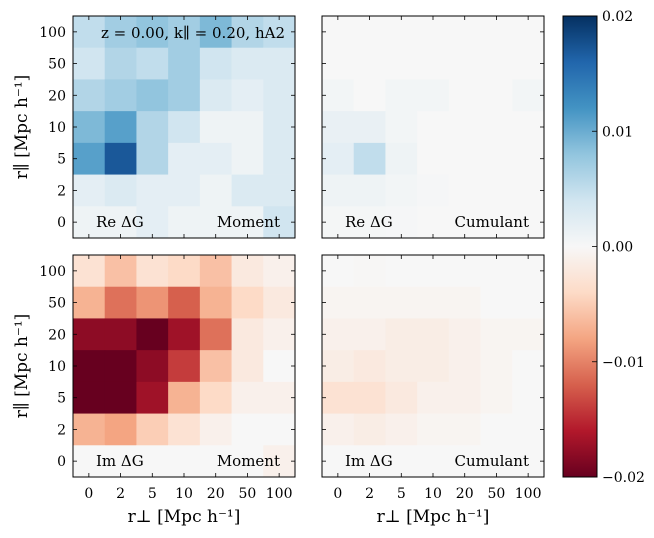 This screenshot has height=538, width=654. I want to click on x-axis-label: r⊥ [Mpc h⁻¹], so click(433, 517).